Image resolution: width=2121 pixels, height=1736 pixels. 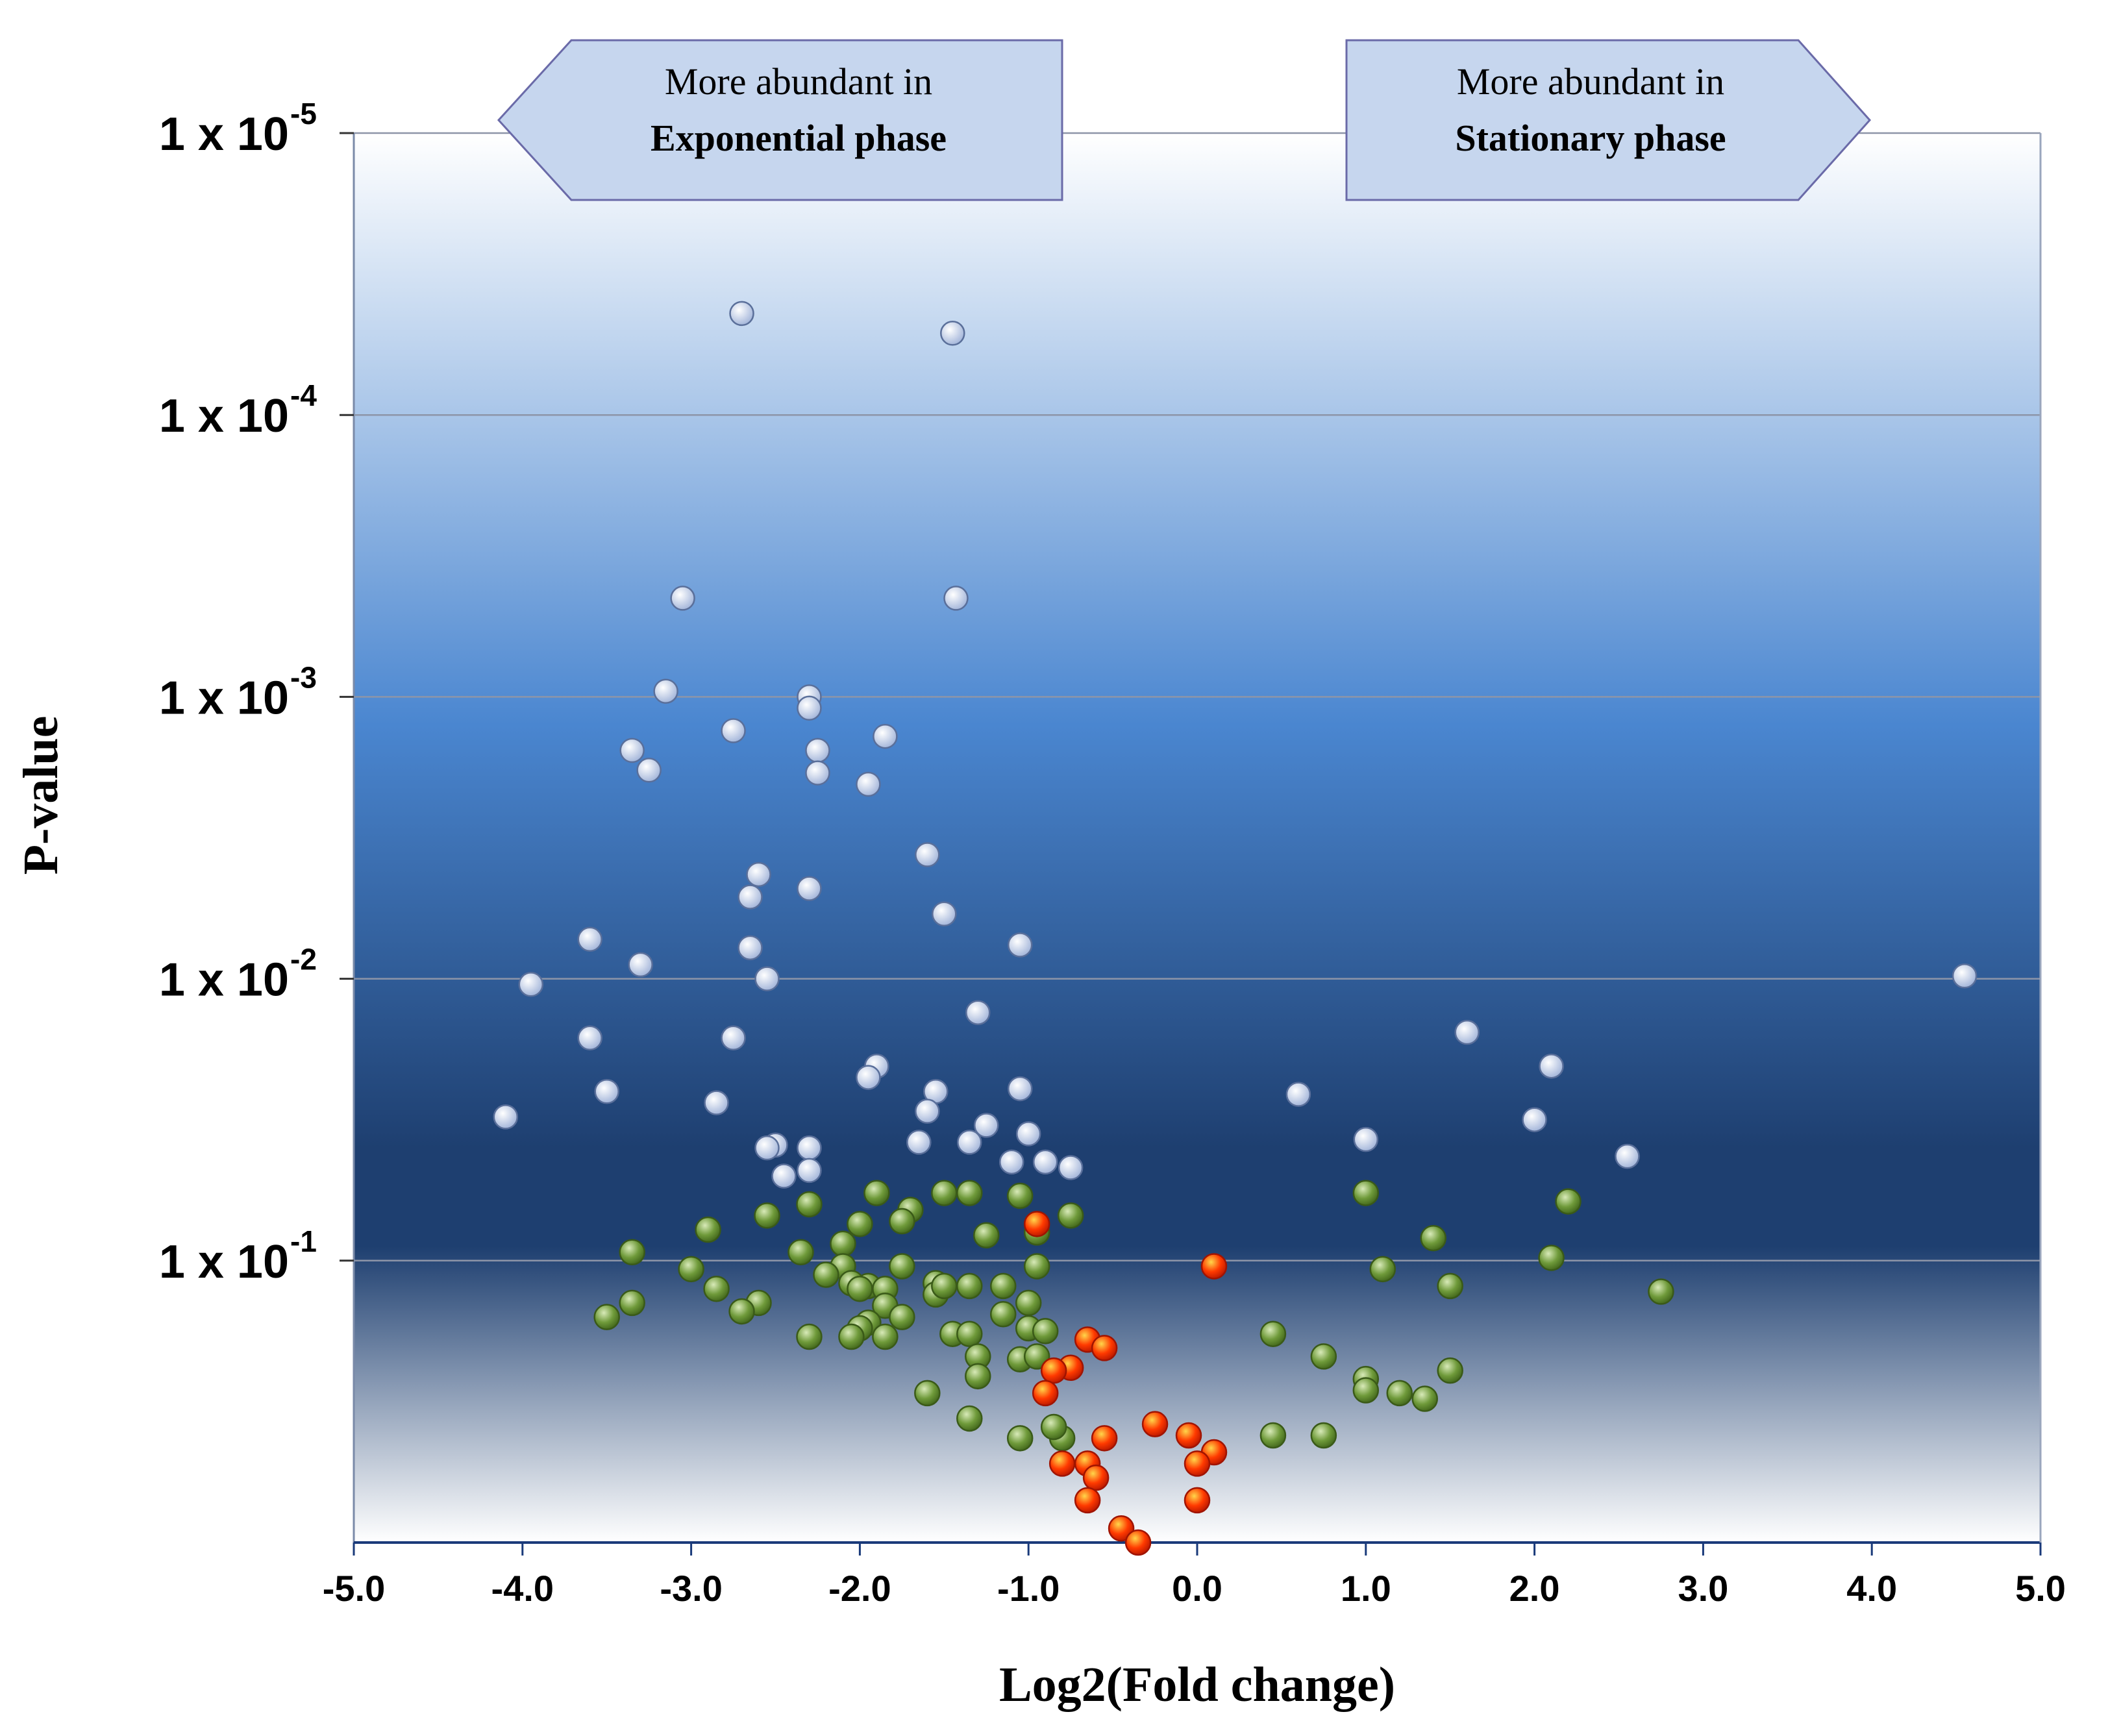 I want to click on x-tick-label-0: -5.0, so click(x=354, y=1588).